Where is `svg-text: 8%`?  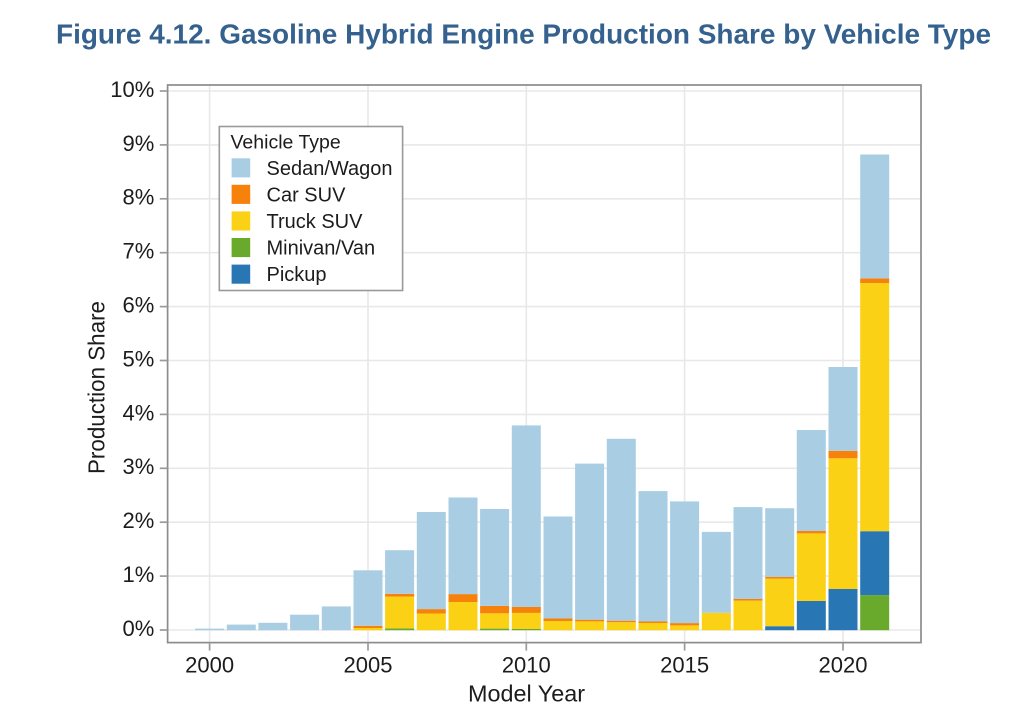
svg-text: 8% is located at coordinates (139, 197).